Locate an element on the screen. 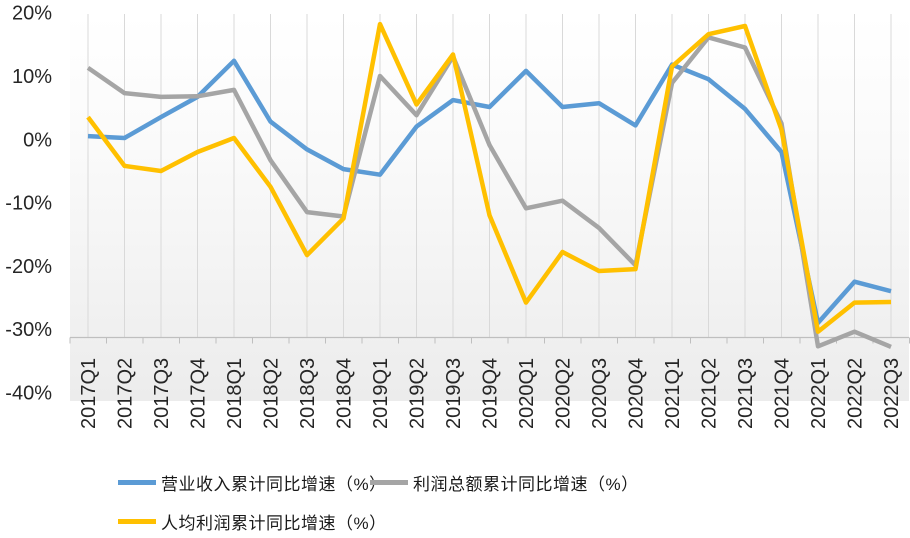 The height and width of the screenshot is (538, 910). x-axis-tick-label: 2021Q1 is located at coordinates (673, 393).